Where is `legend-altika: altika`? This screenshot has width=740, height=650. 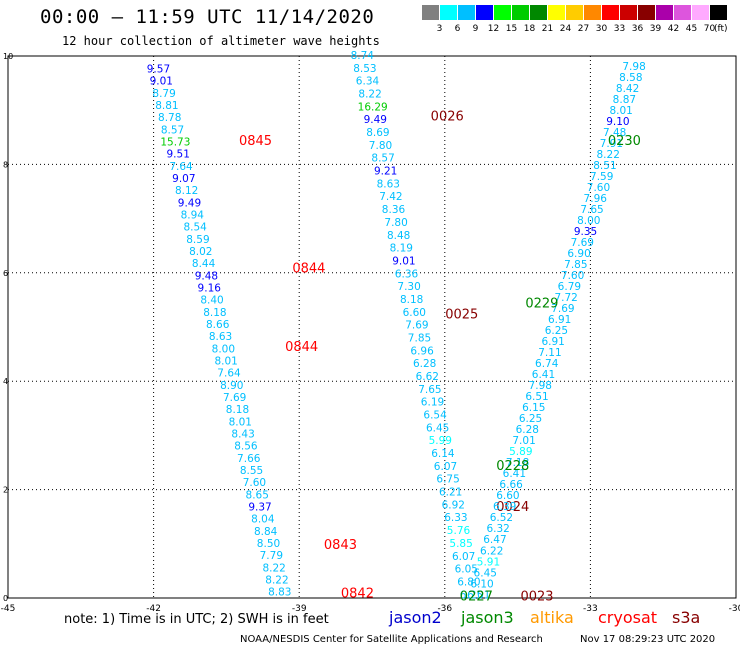
legend-altika: altika is located at coordinates (552, 617).